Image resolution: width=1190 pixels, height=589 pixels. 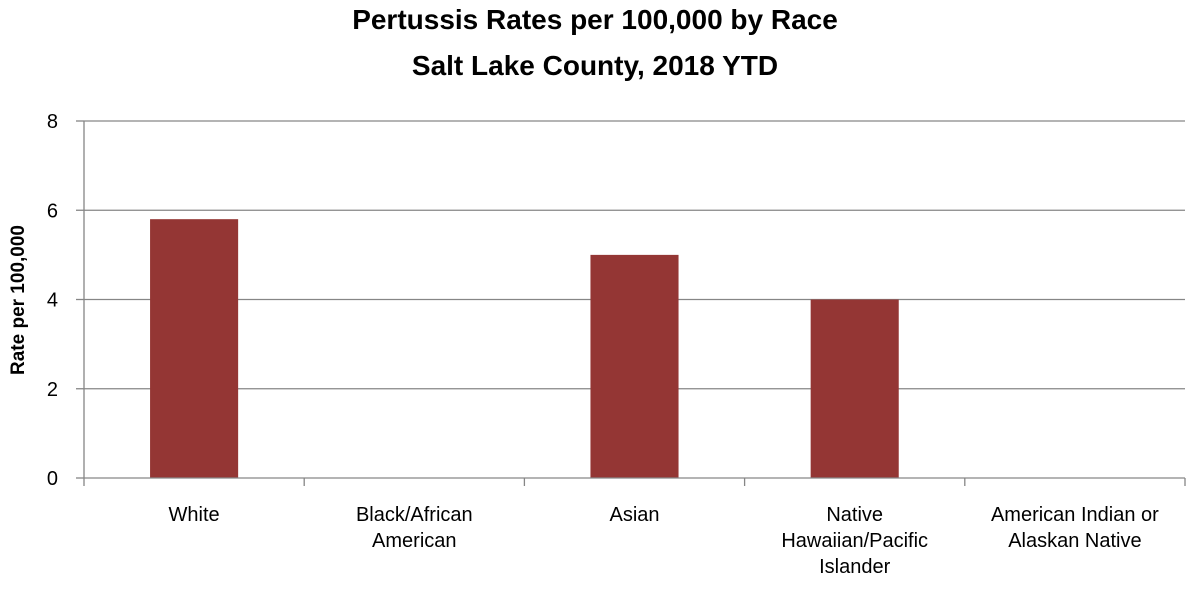 What do you see at coordinates (595, 19) in the screenshot?
I see `chart-title-line-1: Pertussis Rates per 100,000 by Race` at bounding box center [595, 19].